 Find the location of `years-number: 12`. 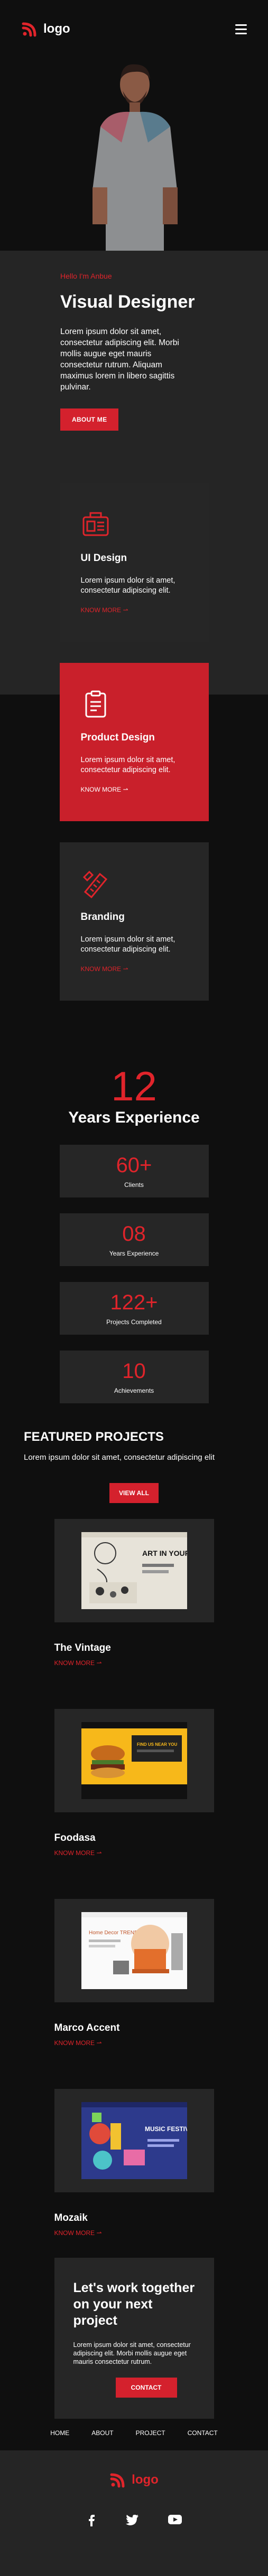

years-number: 12 is located at coordinates (134, 1086).